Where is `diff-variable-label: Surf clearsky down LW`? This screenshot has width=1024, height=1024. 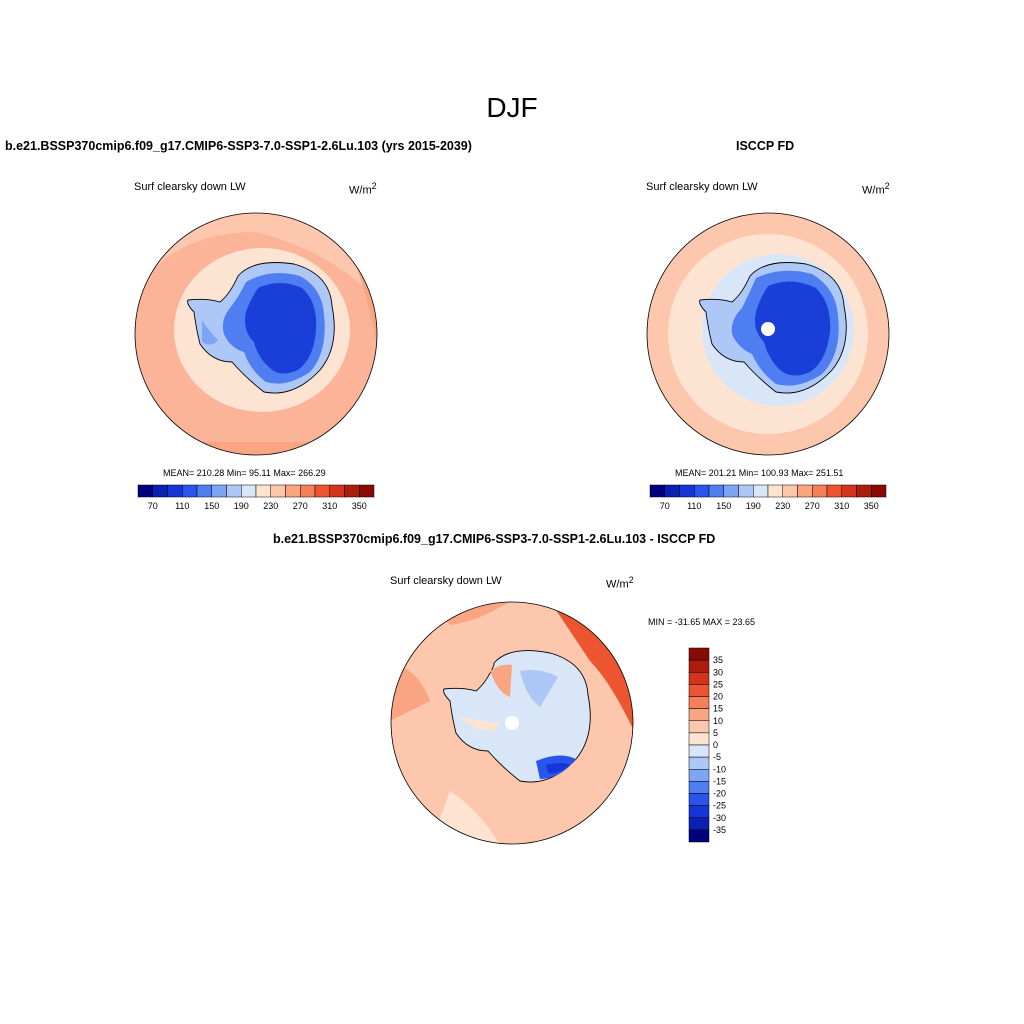 diff-variable-label: Surf clearsky down LW is located at coordinates (446, 581).